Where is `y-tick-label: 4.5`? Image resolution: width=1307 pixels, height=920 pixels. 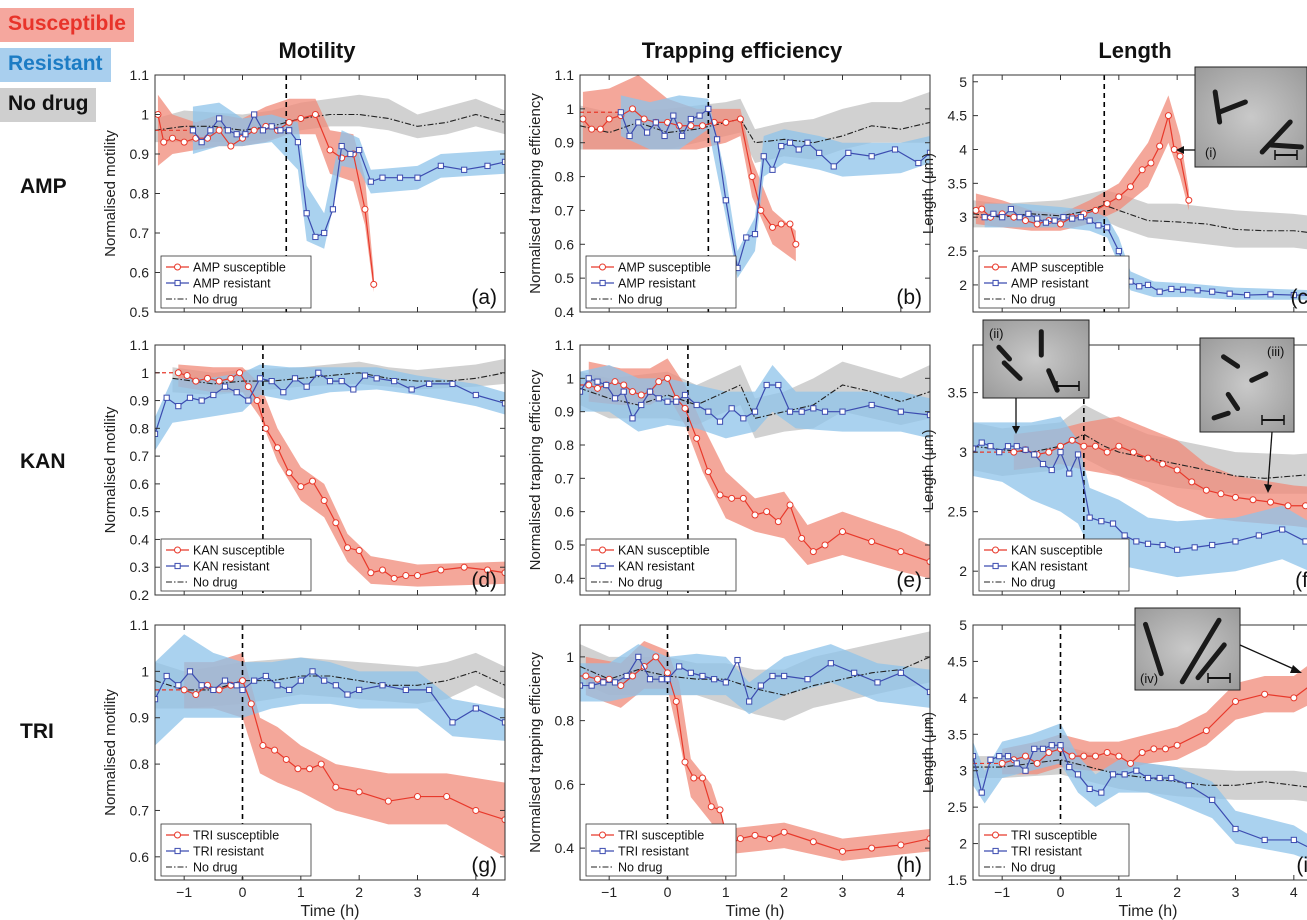
y-tick-label: 4.5 is located at coordinates (958, 116).